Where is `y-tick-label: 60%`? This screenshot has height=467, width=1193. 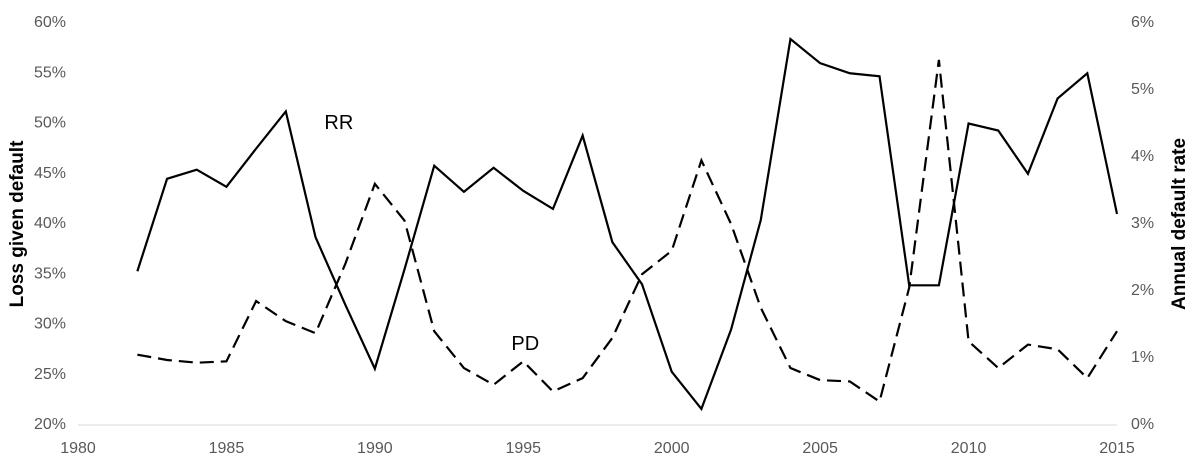 y-tick-label: 60% is located at coordinates (50, 22).